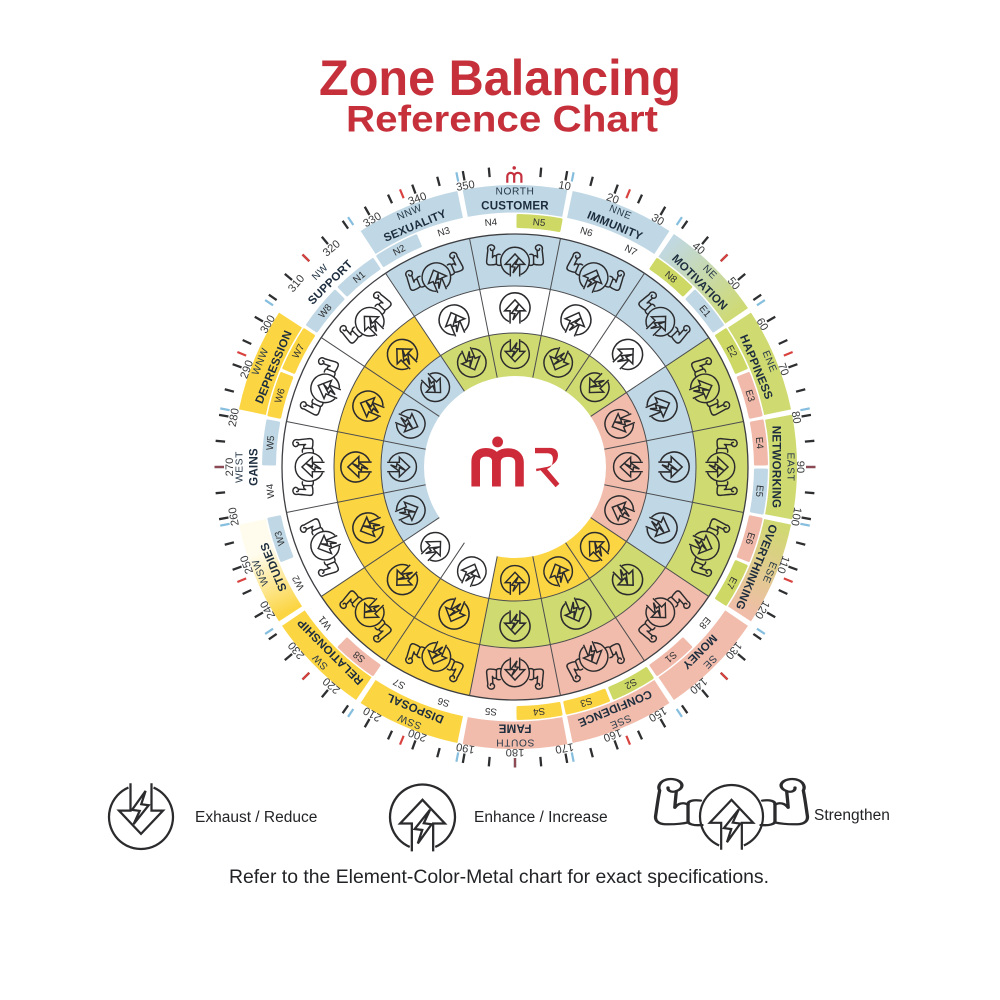 Image resolution: width=1000 pixels, height=1000 pixels. I want to click on svg-text: S6, so click(443, 701).